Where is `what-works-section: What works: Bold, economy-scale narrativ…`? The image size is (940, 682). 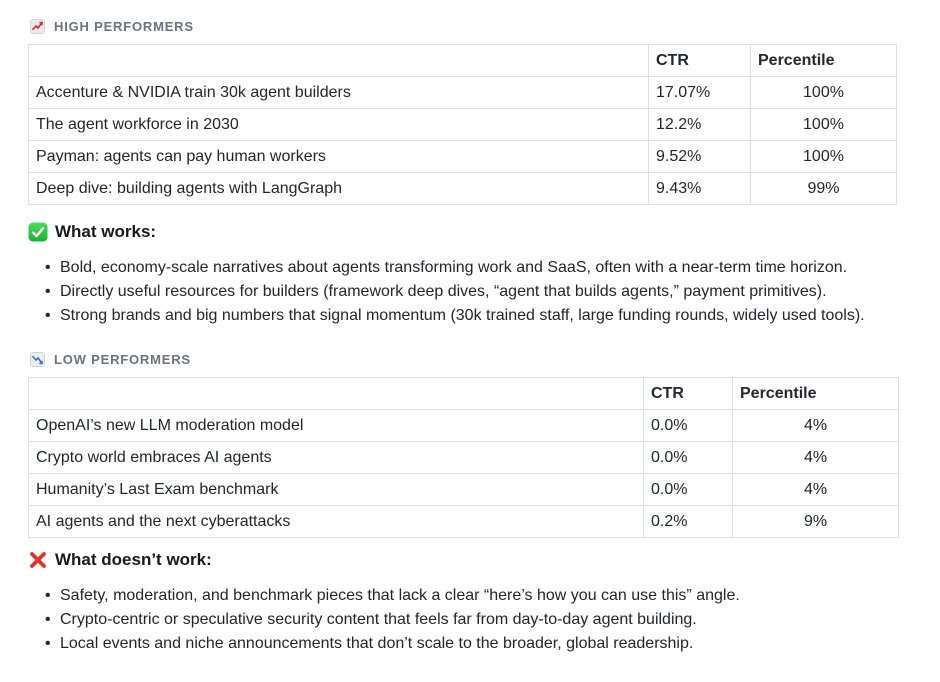 what-works-section: What works: Bold, economy-scale narrativ… is located at coordinates (462, 275).